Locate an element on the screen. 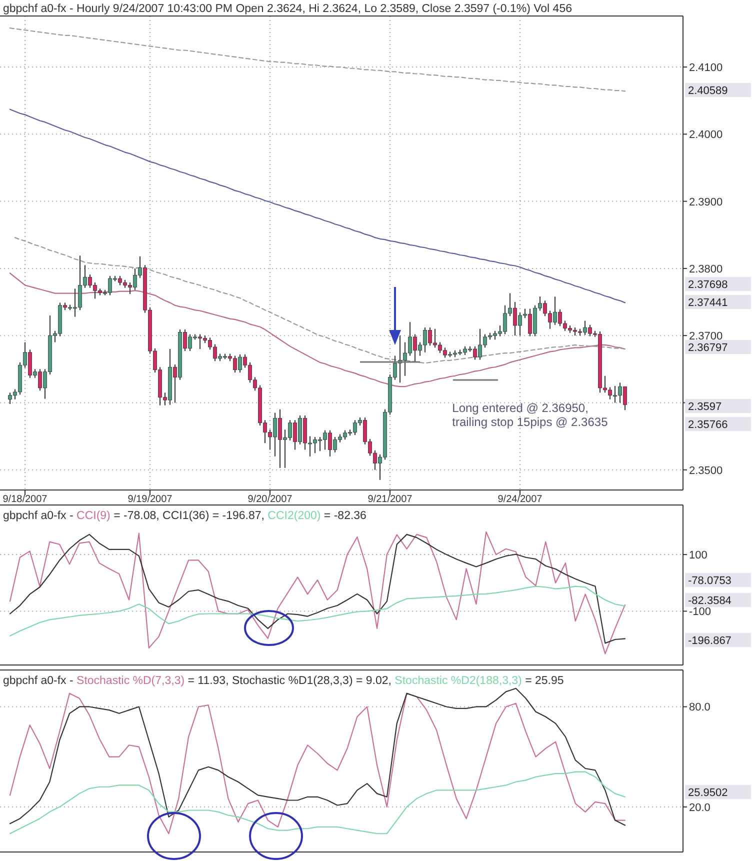 The height and width of the screenshot is (861, 754). y-tick-label: 2.3700 is located at coordinates (706, 336).